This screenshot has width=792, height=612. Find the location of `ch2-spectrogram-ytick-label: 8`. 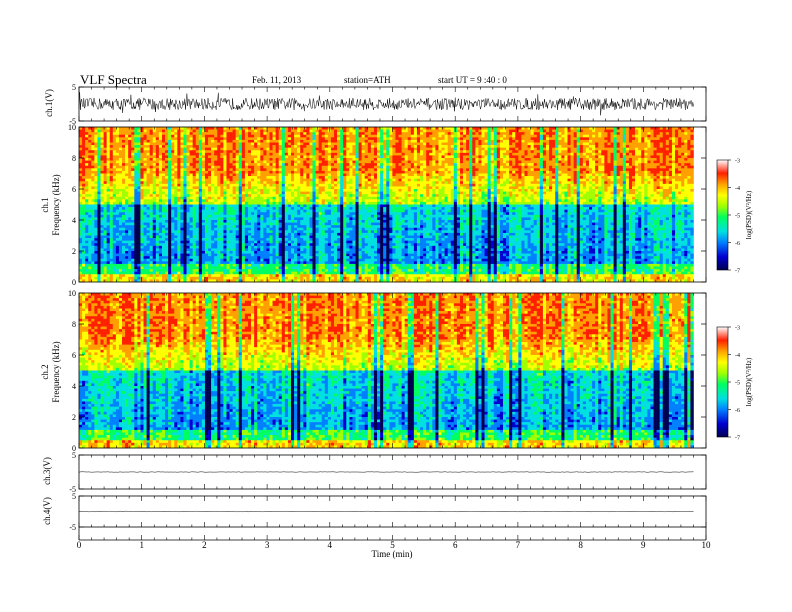

ch2-spectrogram-ytick-label: 8 is located at coordinates (74, 324).